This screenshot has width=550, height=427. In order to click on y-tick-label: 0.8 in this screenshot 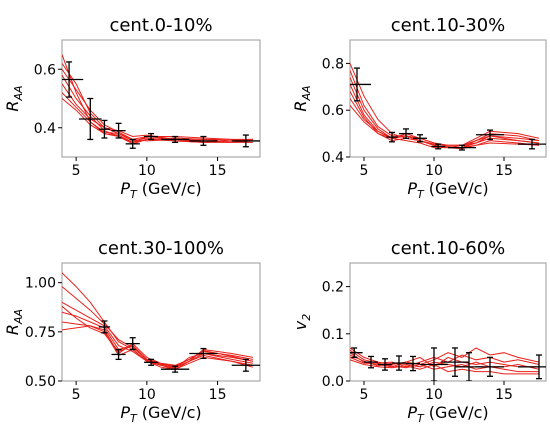, I will do `click(333, 64)`.